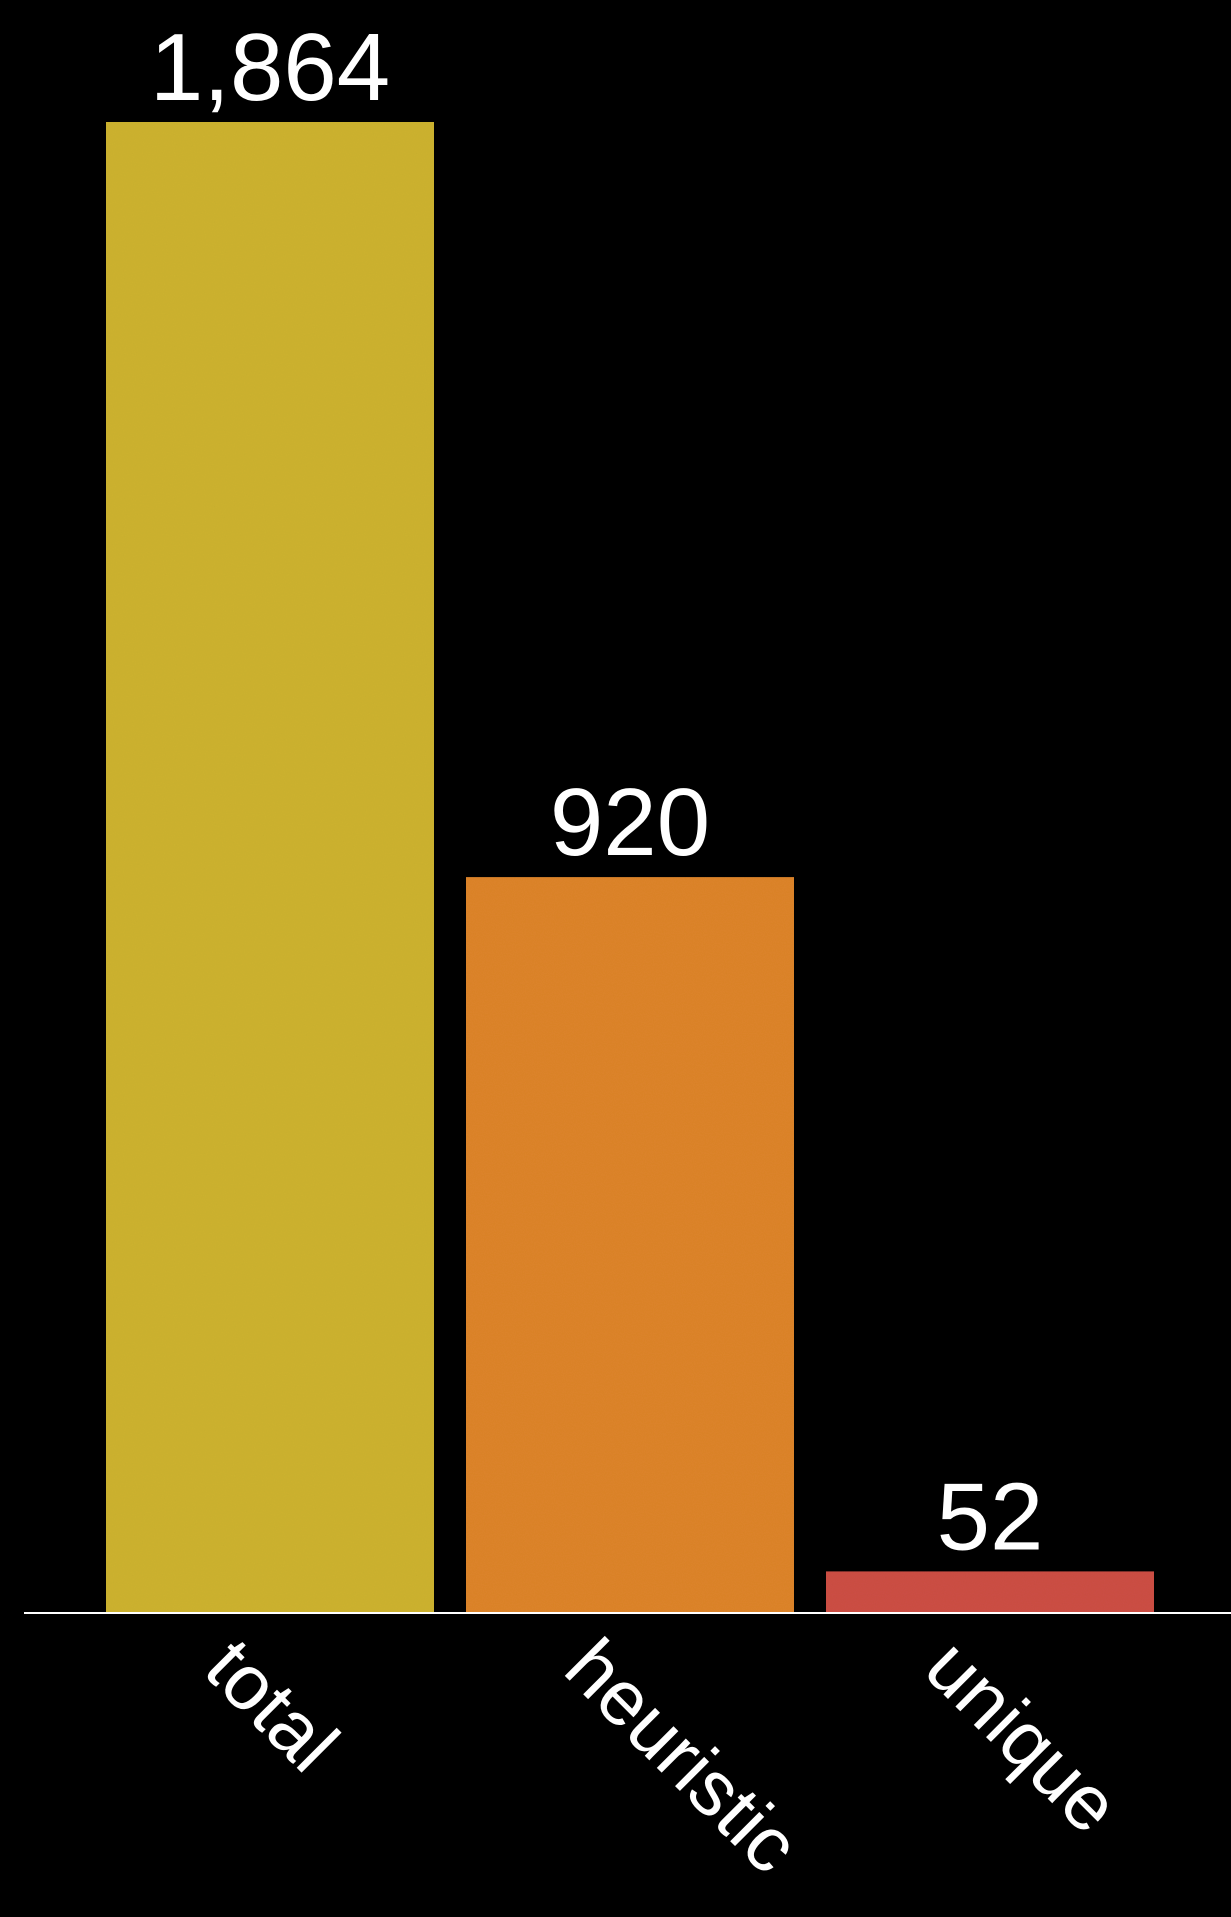  What do you see at coordinates (270, 67) in the screenshot?
I see `value-label-total: 1,864` at bounding box center [270, 67].